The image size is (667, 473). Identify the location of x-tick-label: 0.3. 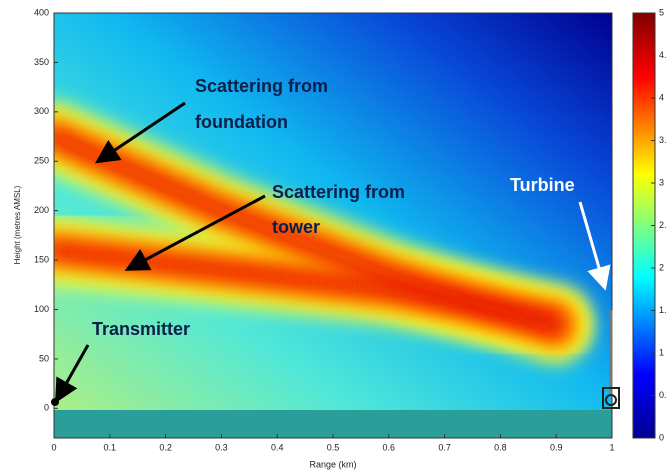
(221, 447).